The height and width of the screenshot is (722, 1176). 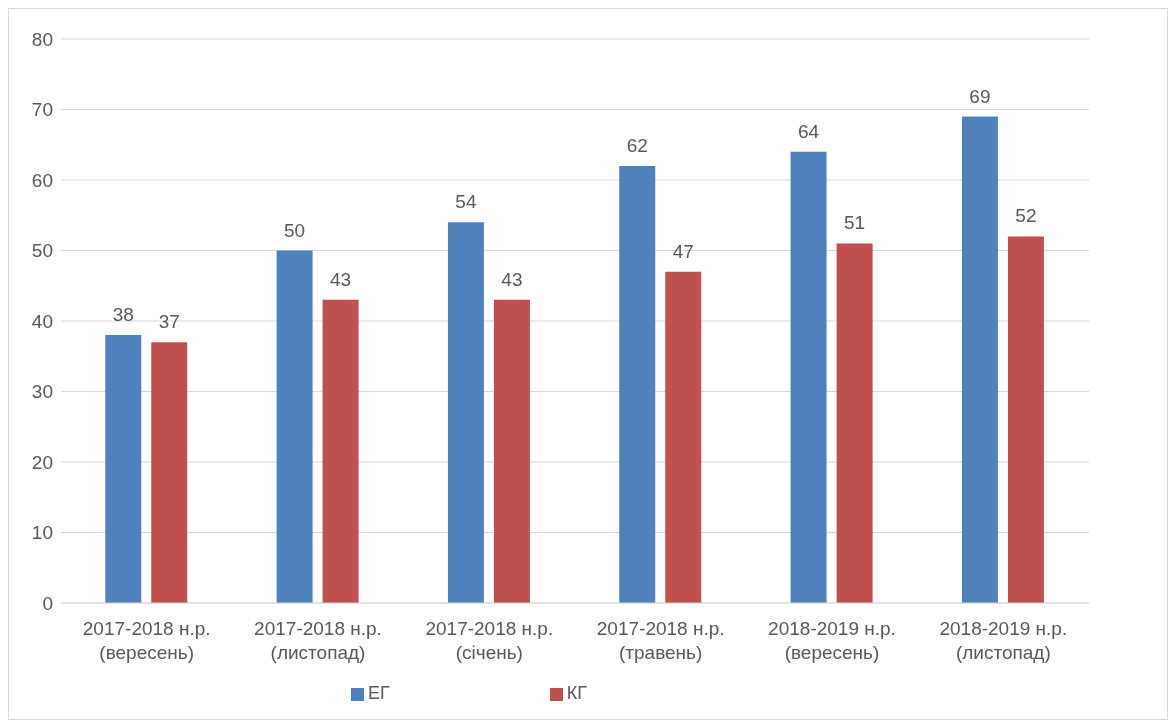 What do you see at coordinates (466, 202) in the screenshot?
I see `data-label: 54` at bounding box center [466, 202].